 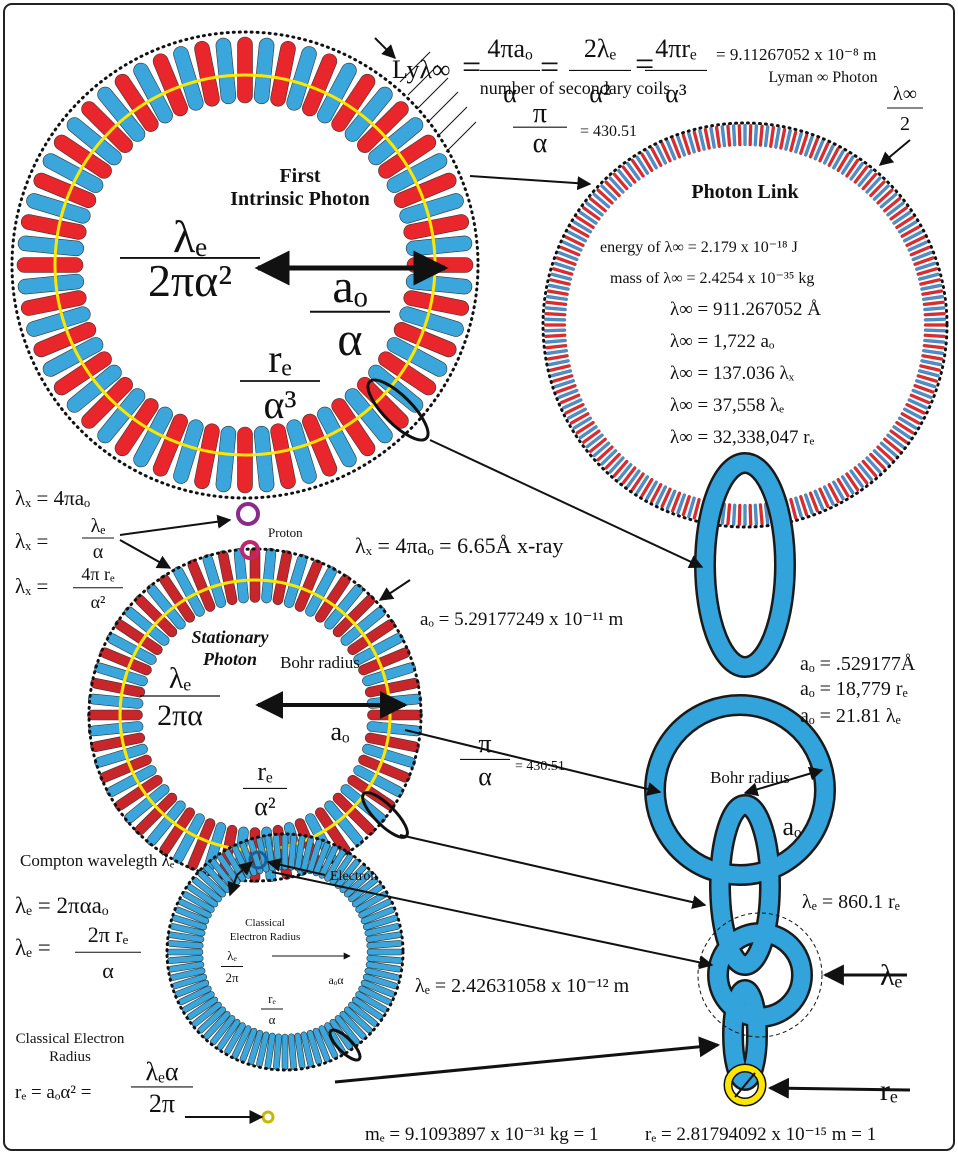 I want to click on label: λₑ = 2.42631058 x 10⁻¹² m, so click(x=522, y=986).